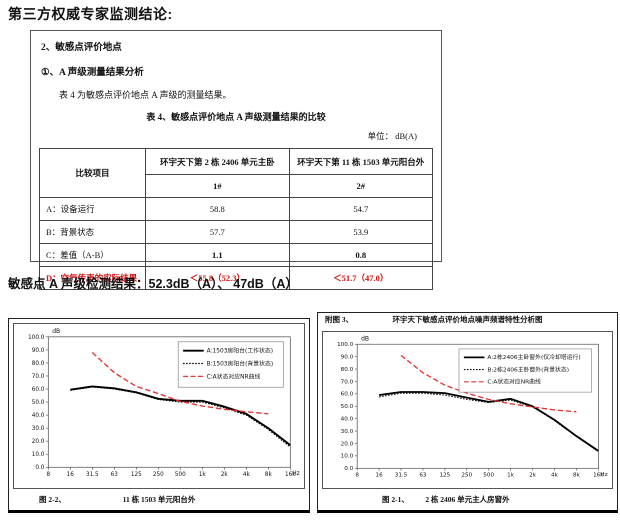 Image resolution: width=620 pixels, height=524 pixels. Describe the element at coordinates (92, 73) in the screenshot. I see `subsection-heading: ①、A 声级测量结果分析` at that location.